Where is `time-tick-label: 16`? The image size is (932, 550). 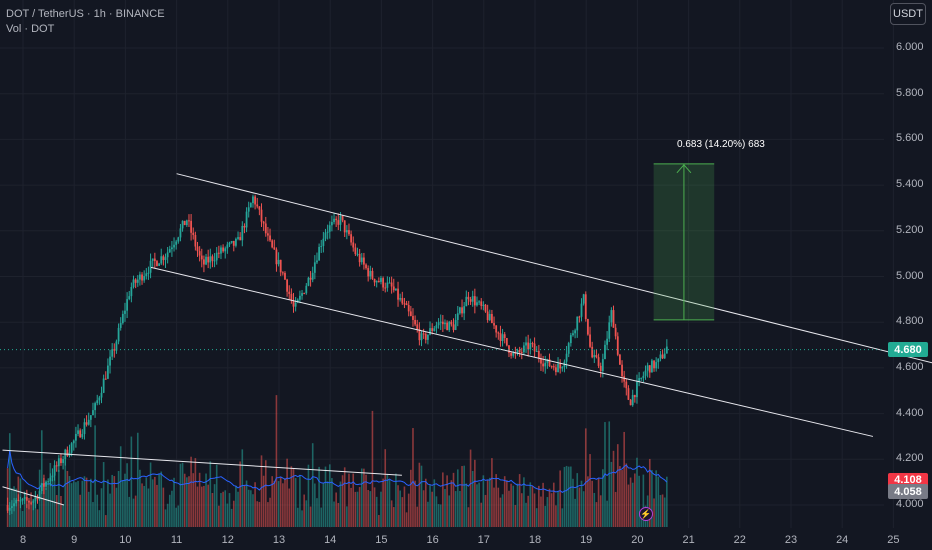 time-tick-label: 16 is located at coordinates (432, 540).